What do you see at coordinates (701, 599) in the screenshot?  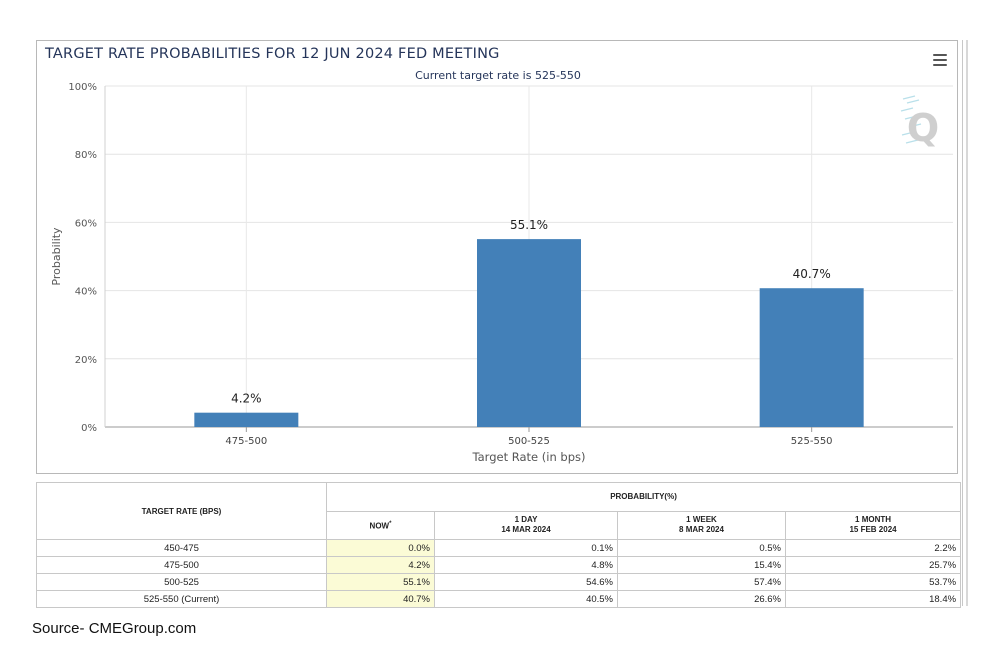 I see `probability-cell: 26.6%` at bounding box center [701, 599].